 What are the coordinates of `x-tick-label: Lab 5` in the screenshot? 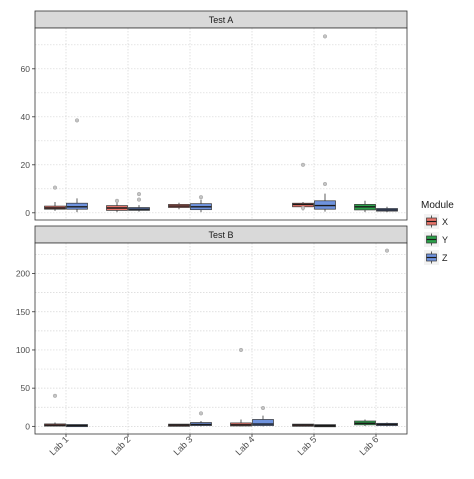 It's located at (306, 445).